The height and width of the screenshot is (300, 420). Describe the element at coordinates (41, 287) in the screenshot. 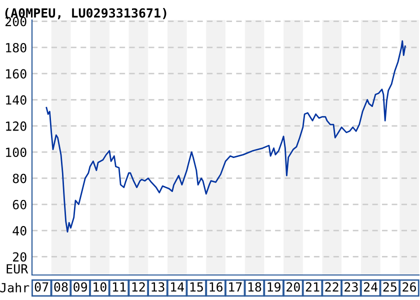

I see `x-tick-label: 07` at that location.